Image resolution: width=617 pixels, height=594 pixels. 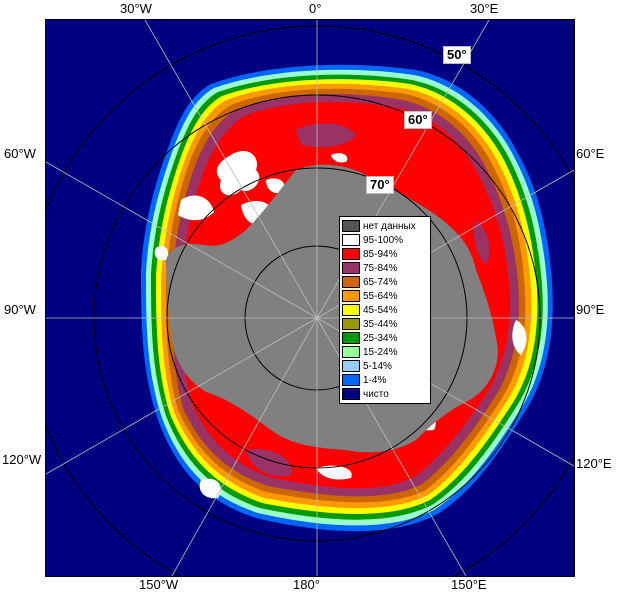 What do you see at coordinates (594, 463) in the screenshot?
I see `lon-label-120e: 120°E` at bounding box center [594, 463].